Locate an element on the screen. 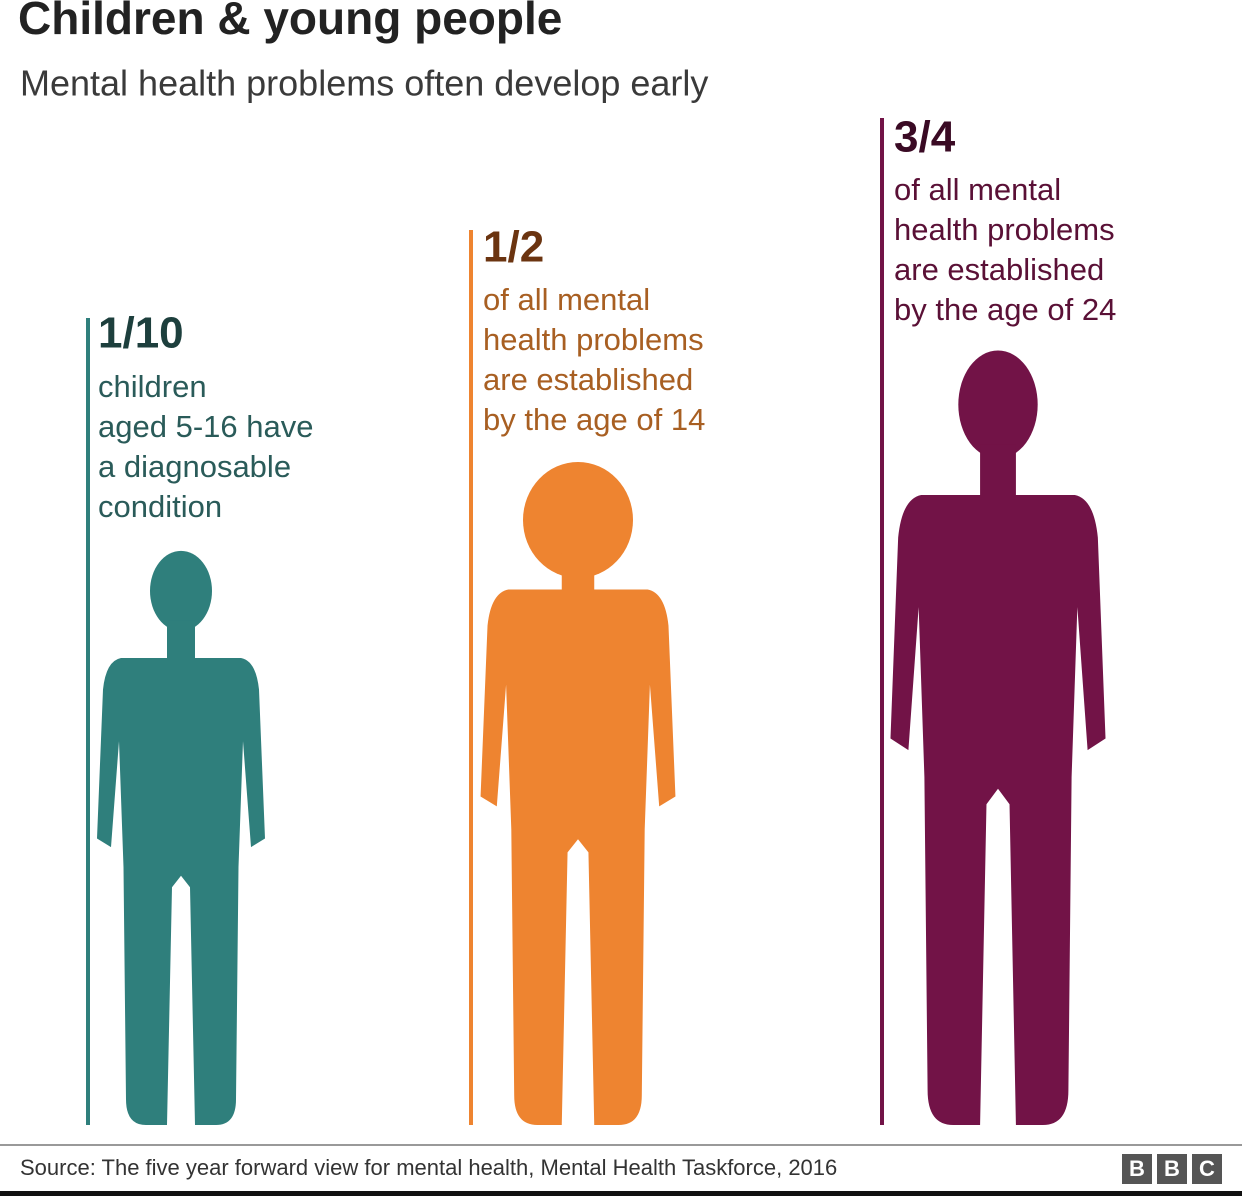  description: aged 5-16 have is located at coordinates (205, 426).